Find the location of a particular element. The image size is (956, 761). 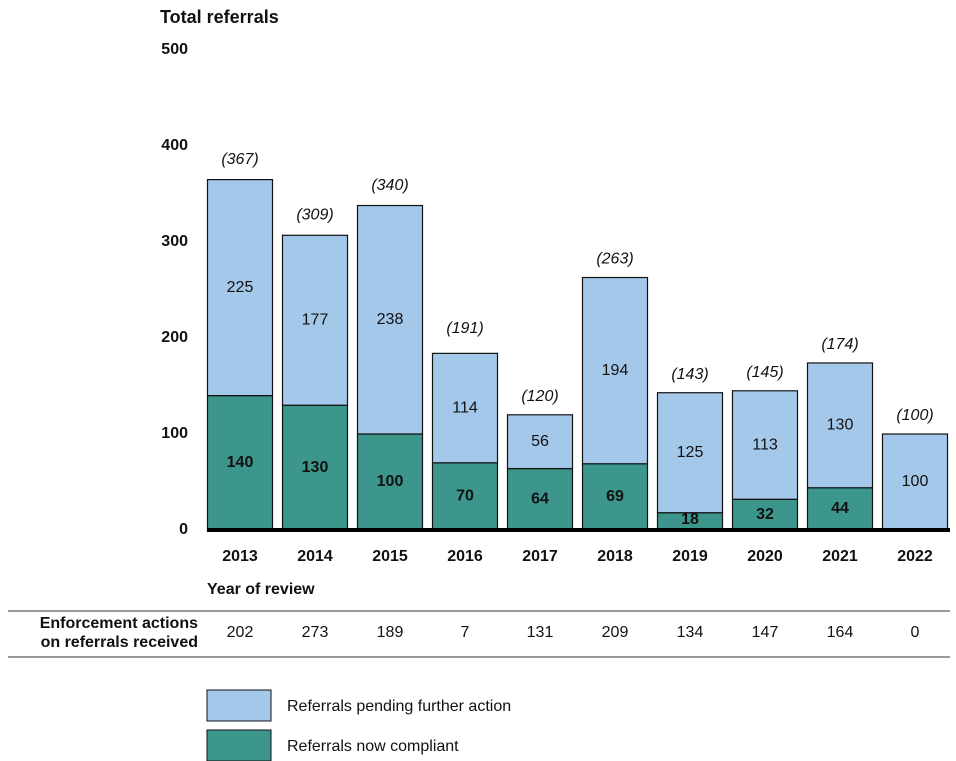

data-label: 44 is located at coordinates (840, 508).